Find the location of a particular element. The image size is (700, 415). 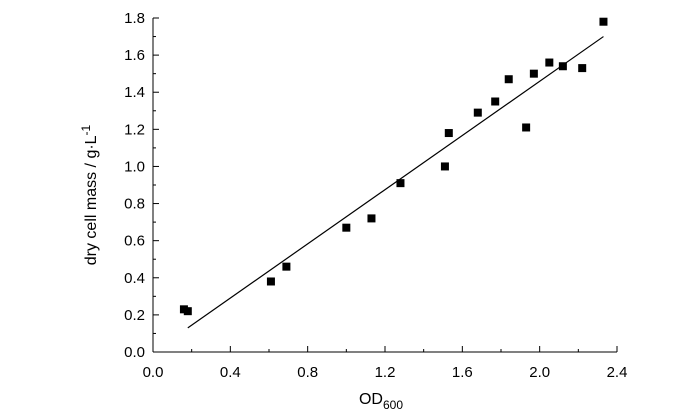

x-tick-label: 0.0 is located at coordinates (153, 372).